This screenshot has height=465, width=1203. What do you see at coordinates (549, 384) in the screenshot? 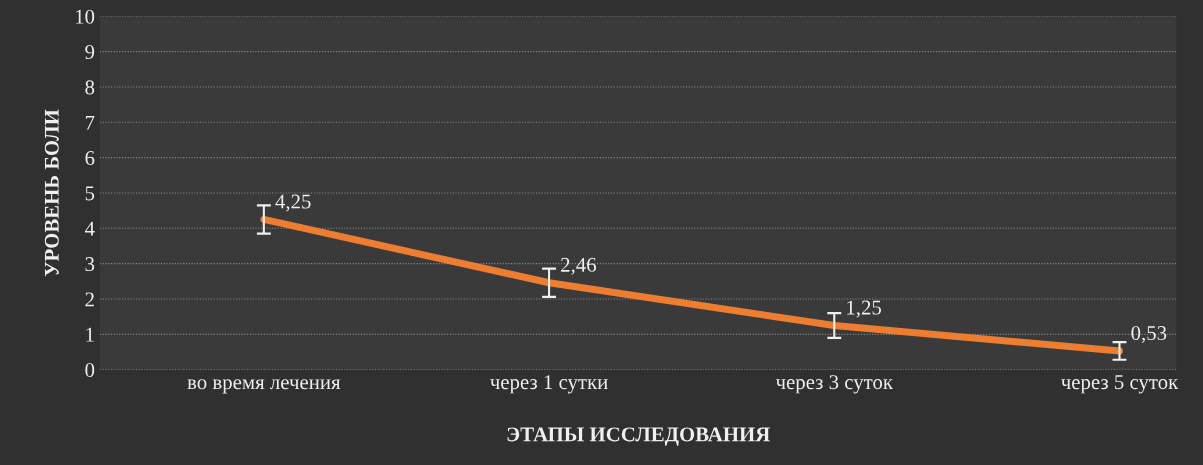
I see `x-tick-label: через 1 сутки` at bounding box center [549, 384].